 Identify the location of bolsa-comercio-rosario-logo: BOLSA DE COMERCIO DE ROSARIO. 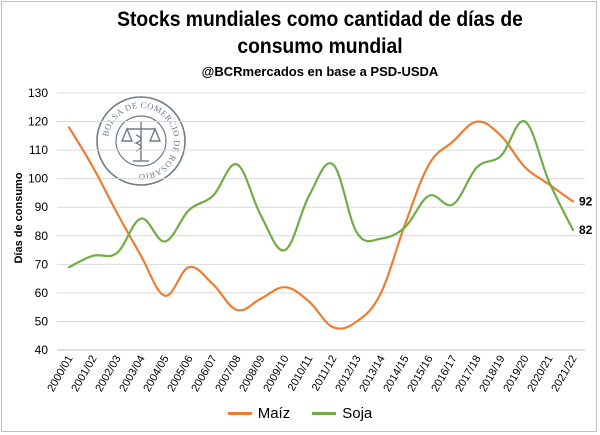
(141, 141).